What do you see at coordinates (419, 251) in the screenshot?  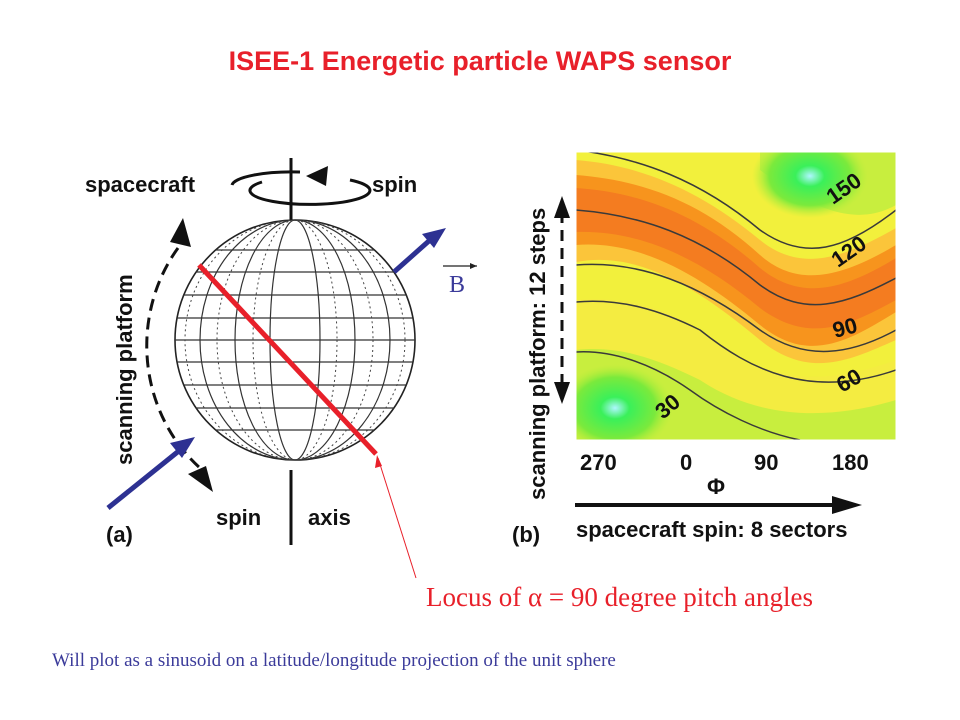 I see `blue-arrow-icon` at bounding box center [419, 251].